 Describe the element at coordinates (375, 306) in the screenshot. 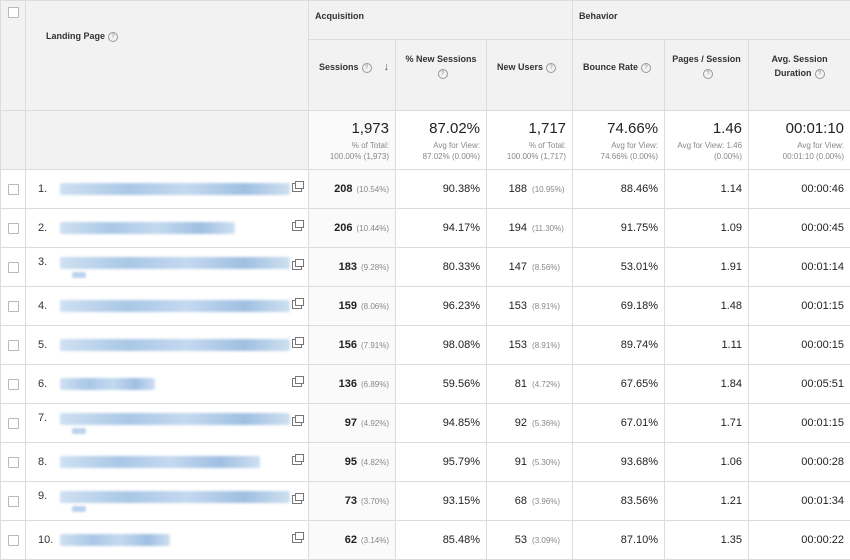

I see `sessions-percent: (8.06%)` at that location.